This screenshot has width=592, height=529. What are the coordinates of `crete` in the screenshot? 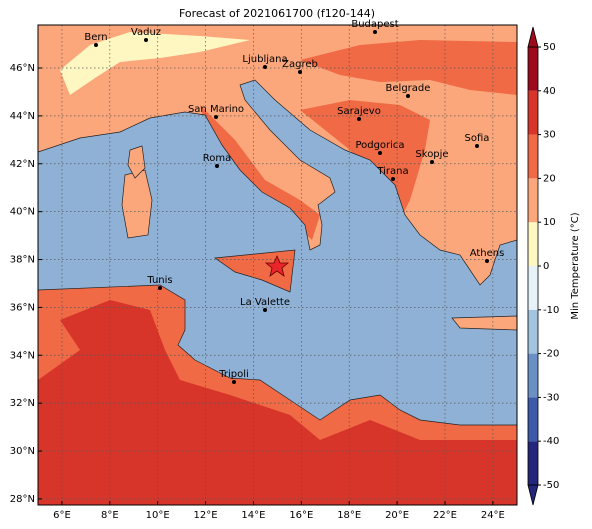 It's located at (484, 323).